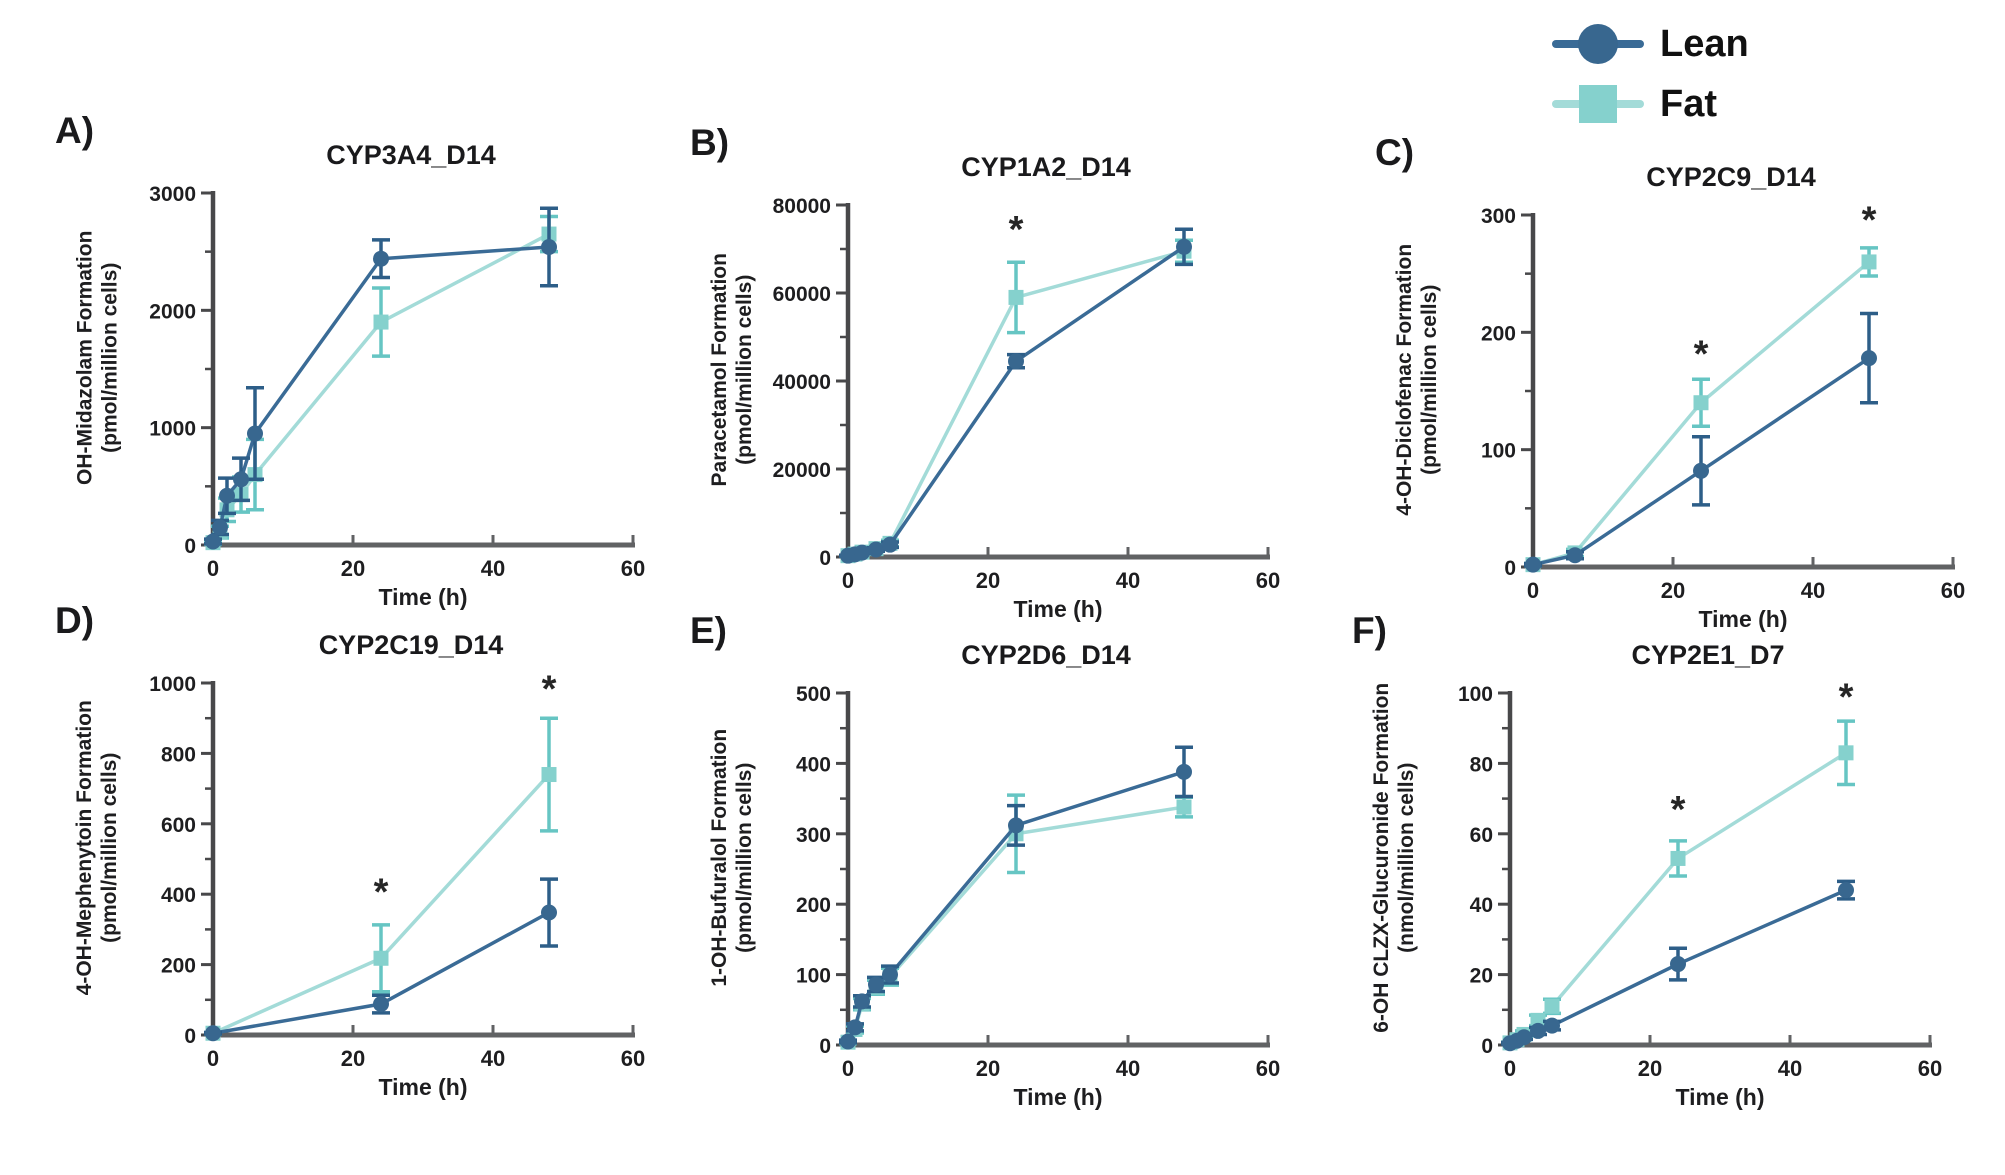  What do you see at coordinates (802, 294) in the screenshot?
I see `y-tick-label: 60000` at bounding box center [802, 294].